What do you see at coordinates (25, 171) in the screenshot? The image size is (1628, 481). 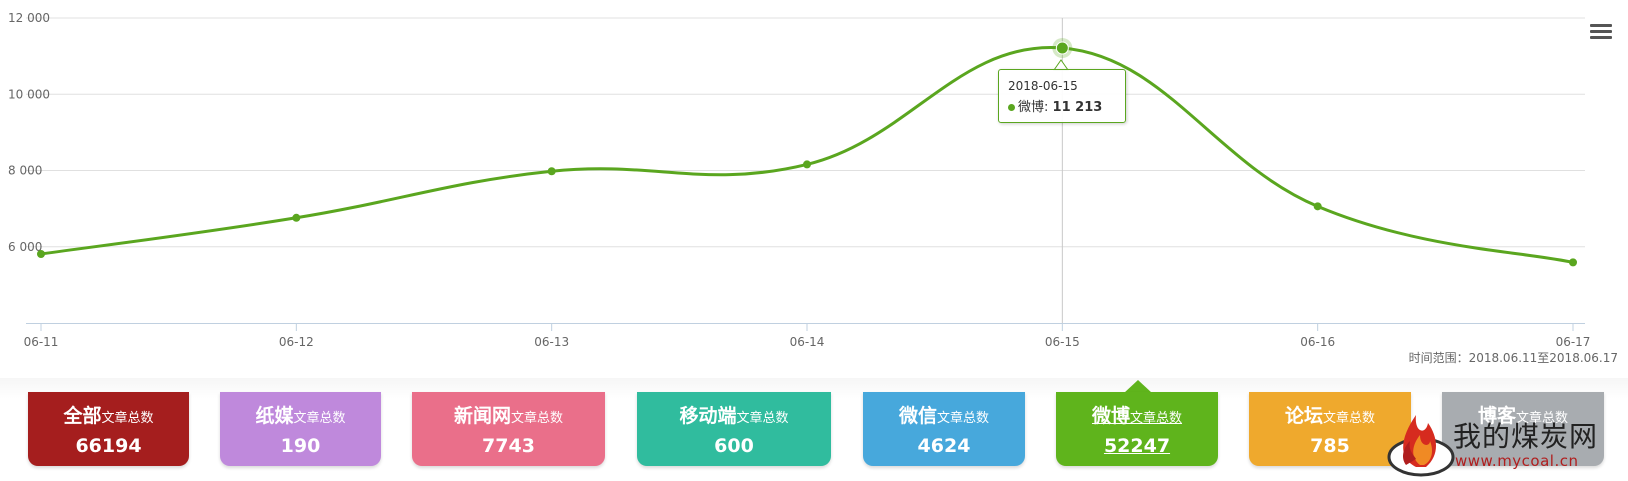 I see `y-tick-label: 8 000` at bounding box center [25, 171].